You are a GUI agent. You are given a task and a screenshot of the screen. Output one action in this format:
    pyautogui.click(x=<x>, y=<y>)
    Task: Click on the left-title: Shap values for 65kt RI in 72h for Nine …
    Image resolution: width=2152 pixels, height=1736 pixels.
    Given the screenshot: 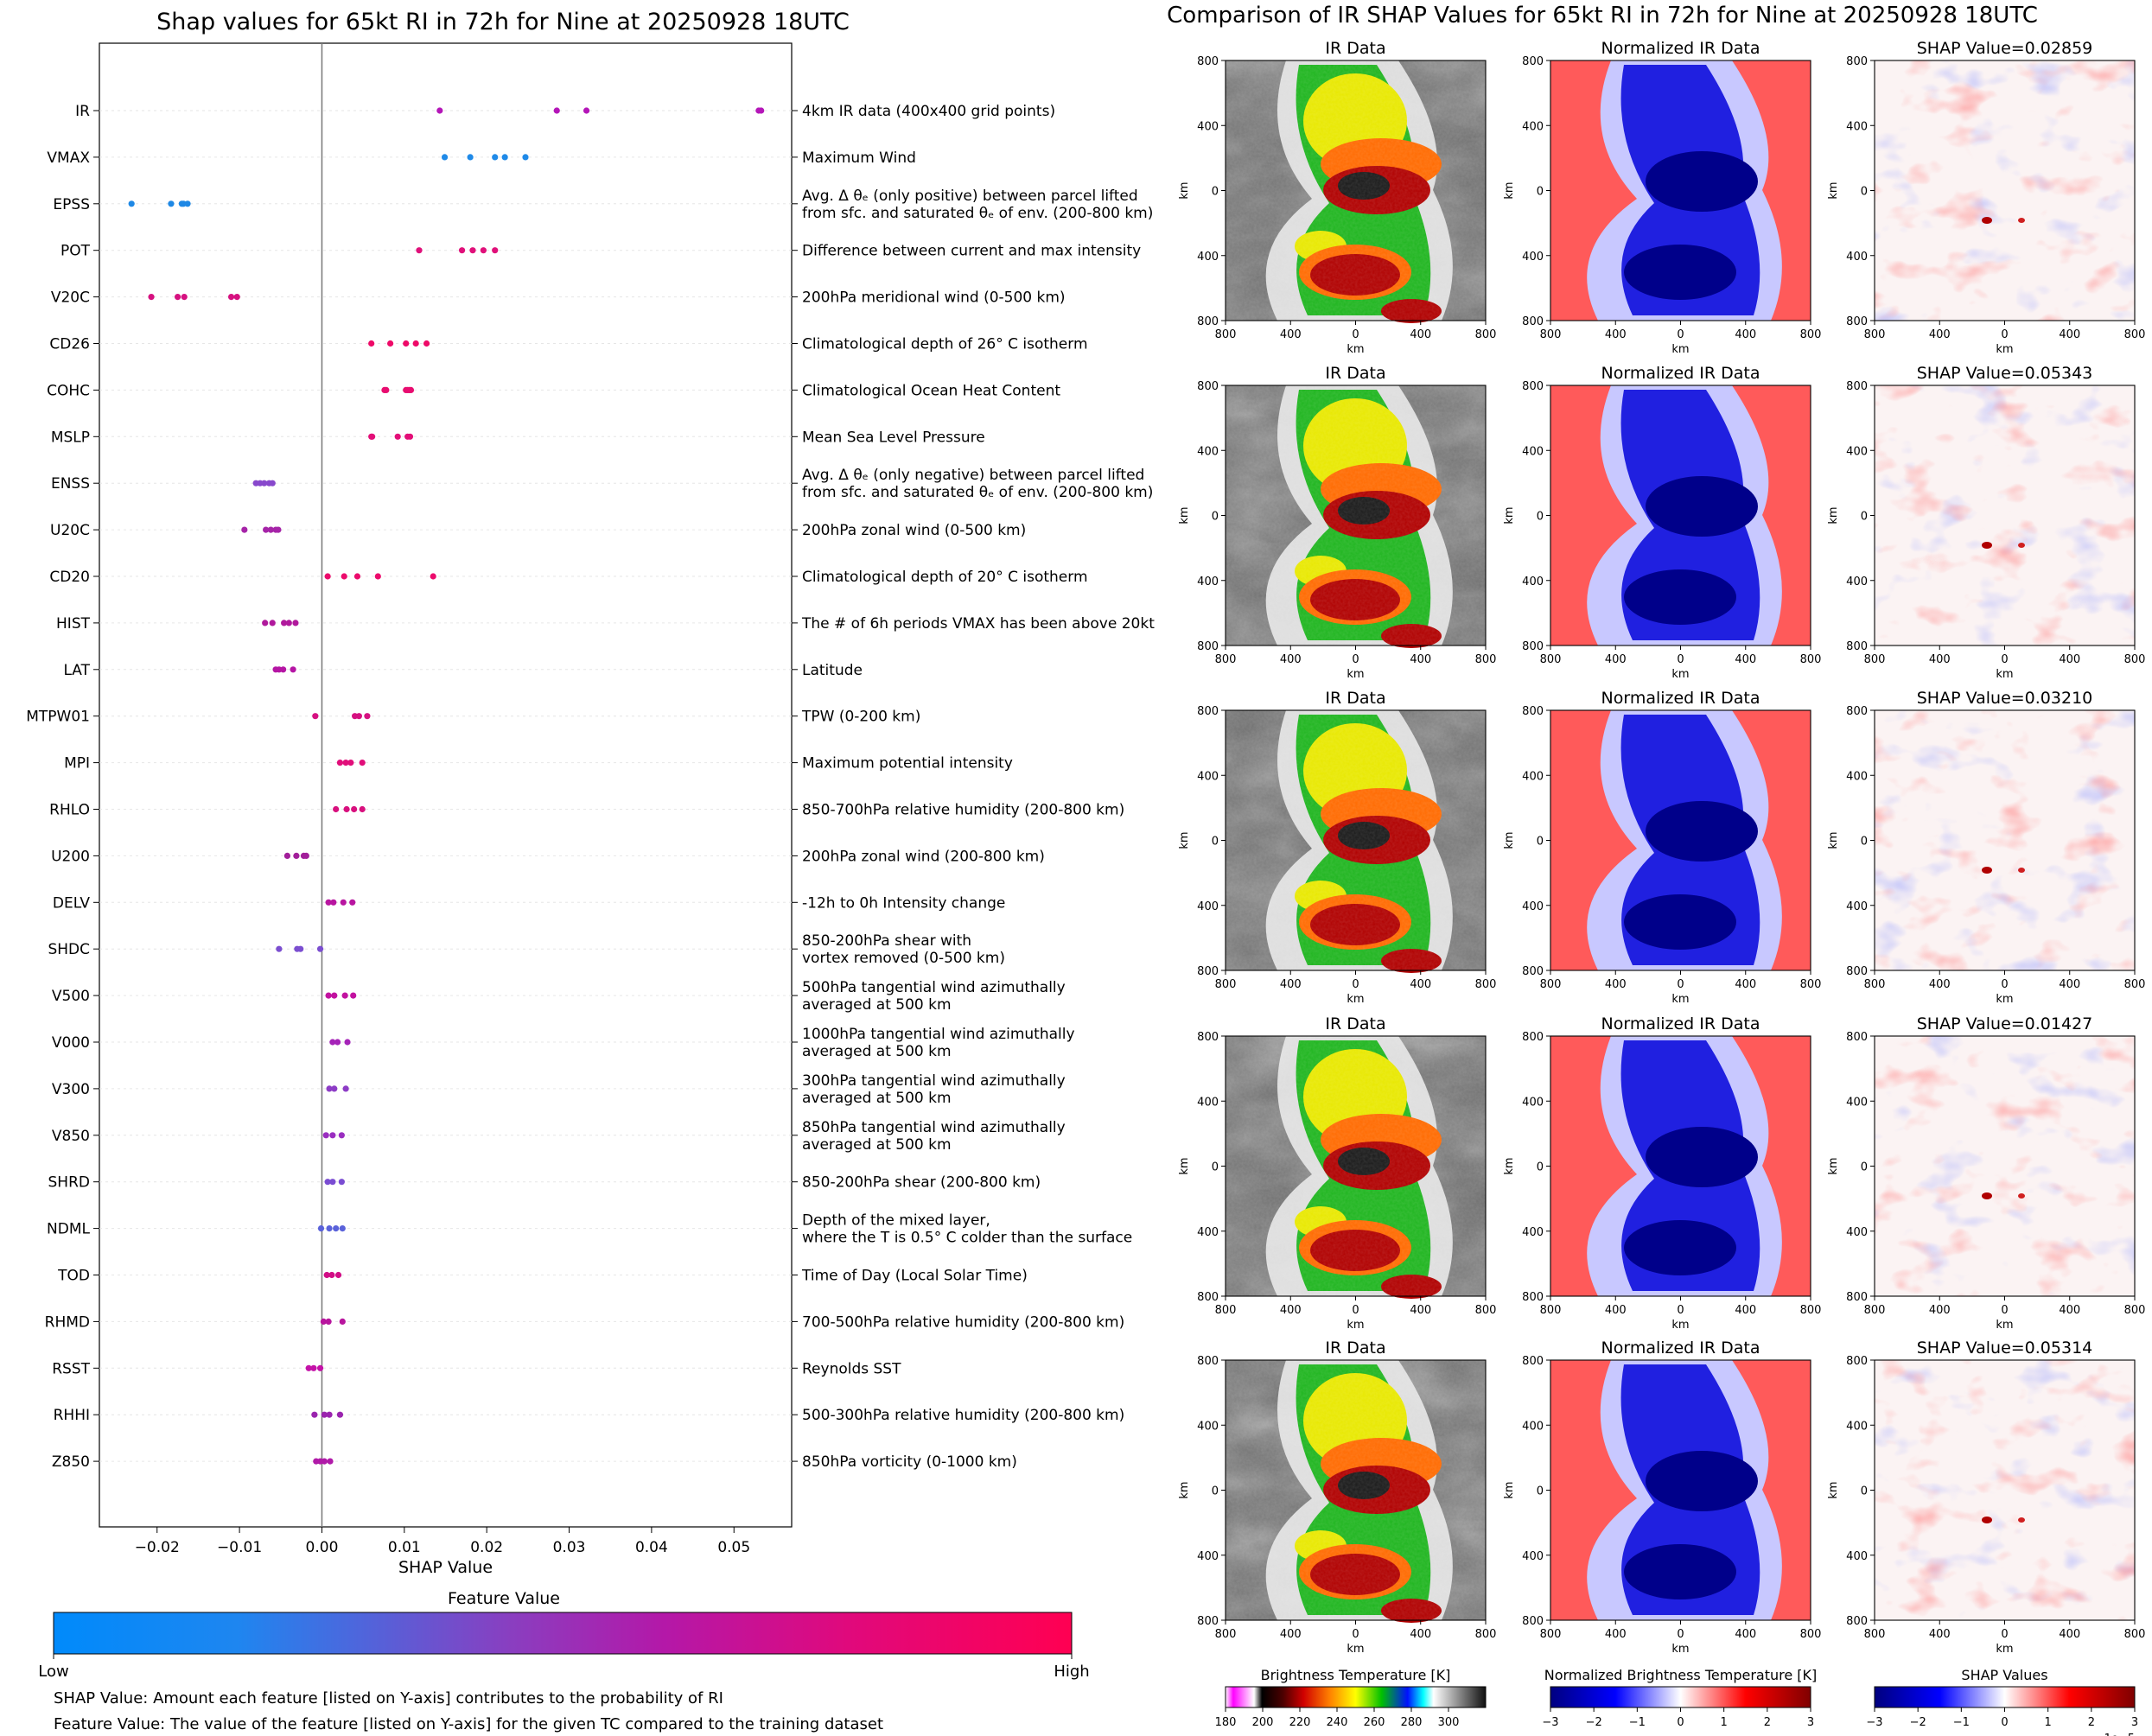 What is the action you would take?
    pyautogui.click(x=503, y=22)
    